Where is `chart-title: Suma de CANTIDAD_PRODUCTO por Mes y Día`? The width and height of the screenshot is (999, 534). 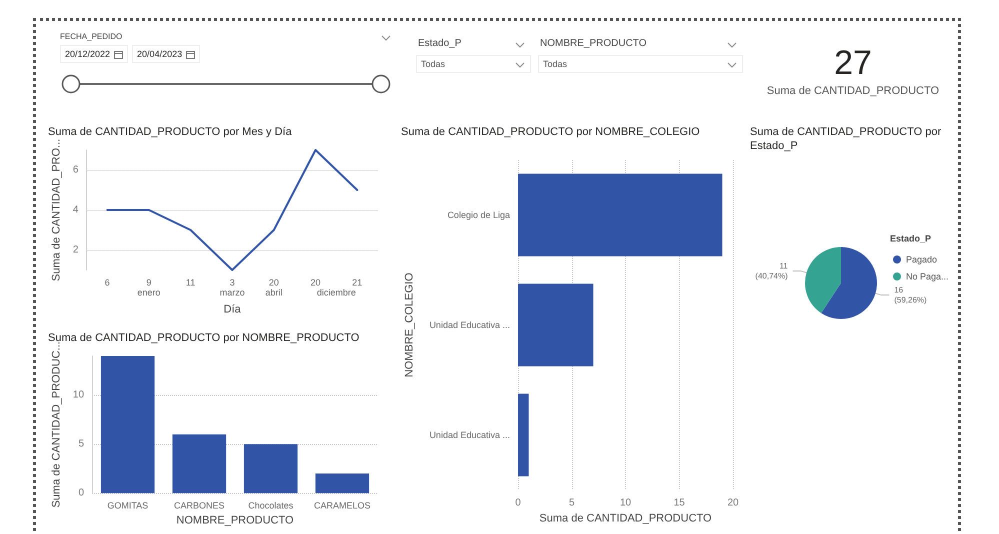 chart-title: Suma de CANTIDAD_PRODUCTO por Mes y Día is located at coordinates (170, 132).